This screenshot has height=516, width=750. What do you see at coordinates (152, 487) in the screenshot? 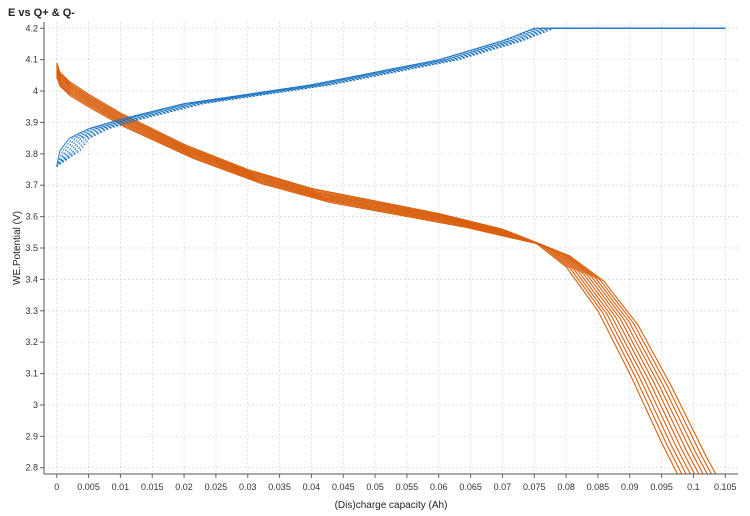
I see `x-tick-label: 0.015` at bounding box center [152, 487].